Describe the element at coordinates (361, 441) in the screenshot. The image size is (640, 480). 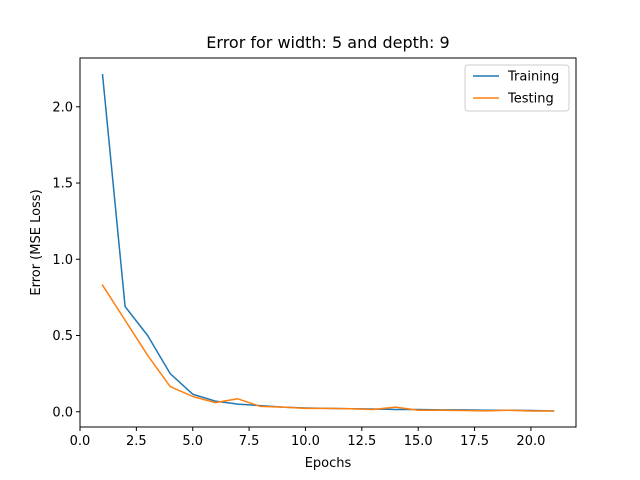
I see `x-tick-label: 12.5` at that location.